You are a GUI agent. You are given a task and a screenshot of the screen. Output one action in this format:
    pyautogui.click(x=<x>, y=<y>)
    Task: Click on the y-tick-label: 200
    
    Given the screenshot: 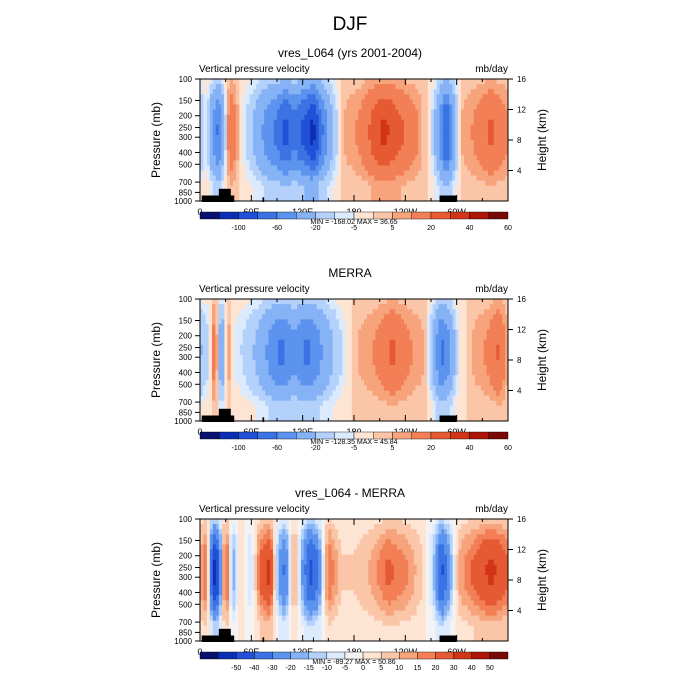 What is the action you would take?
    pyautogui.click(x=186, y=116)
    